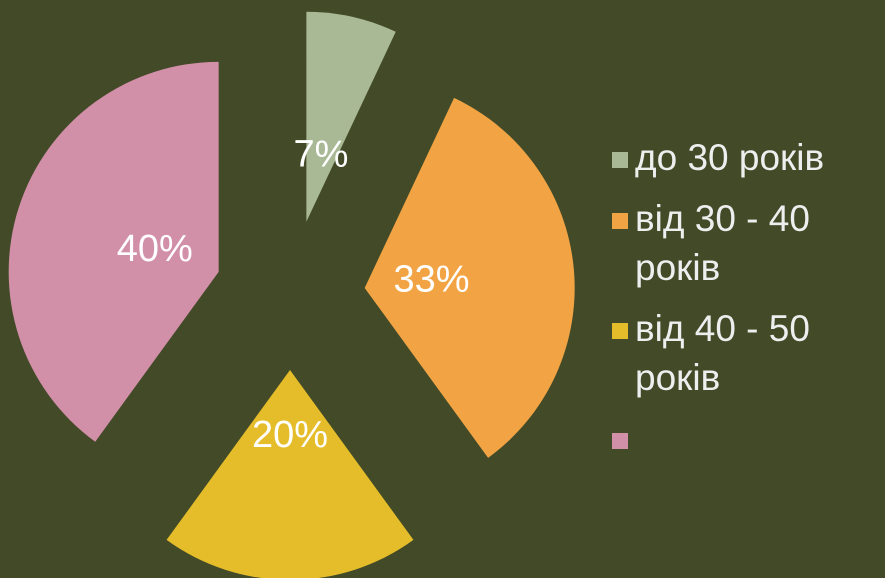 The height and width of the screenshot is (578, 885). What do you see at coordinates (321, 154) in the screenshot?
I see `value-label: 7%` at bounding box center [321, 154].